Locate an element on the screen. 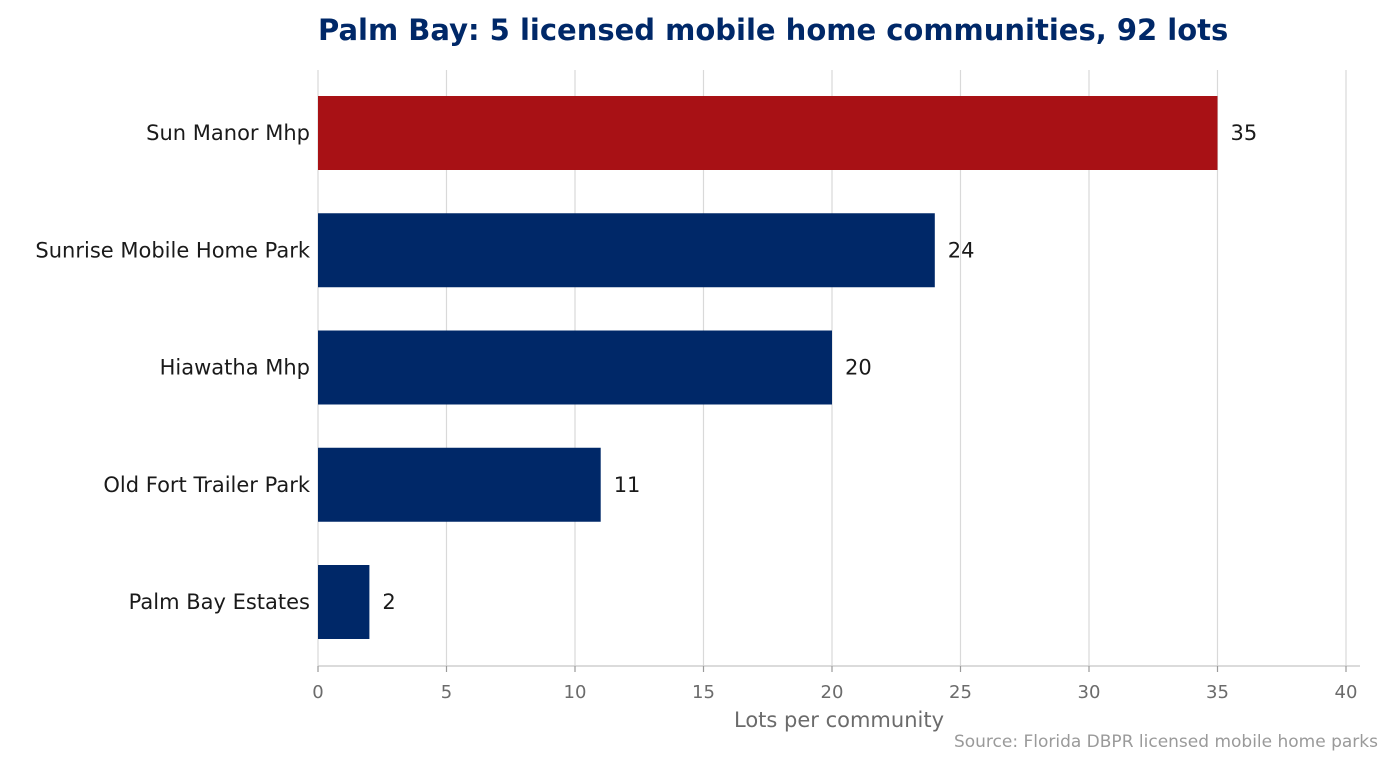  value-label: 24 is located at coordinates (961, 250).